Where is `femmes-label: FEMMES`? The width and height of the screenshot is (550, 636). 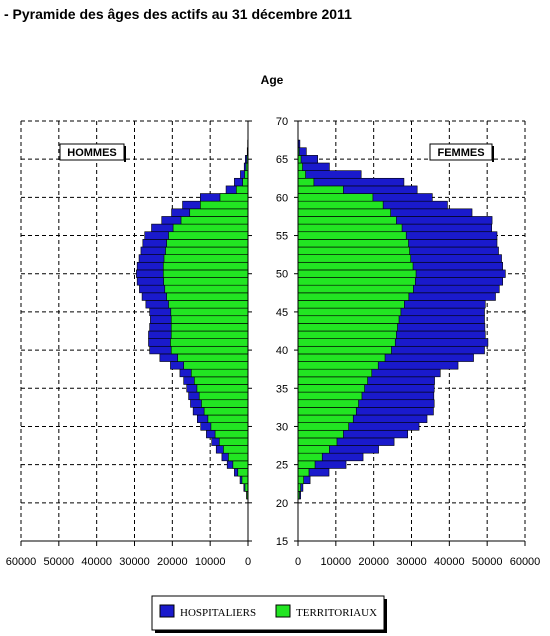 femmes-label: FEMMES is located at coordinates (460, 153).